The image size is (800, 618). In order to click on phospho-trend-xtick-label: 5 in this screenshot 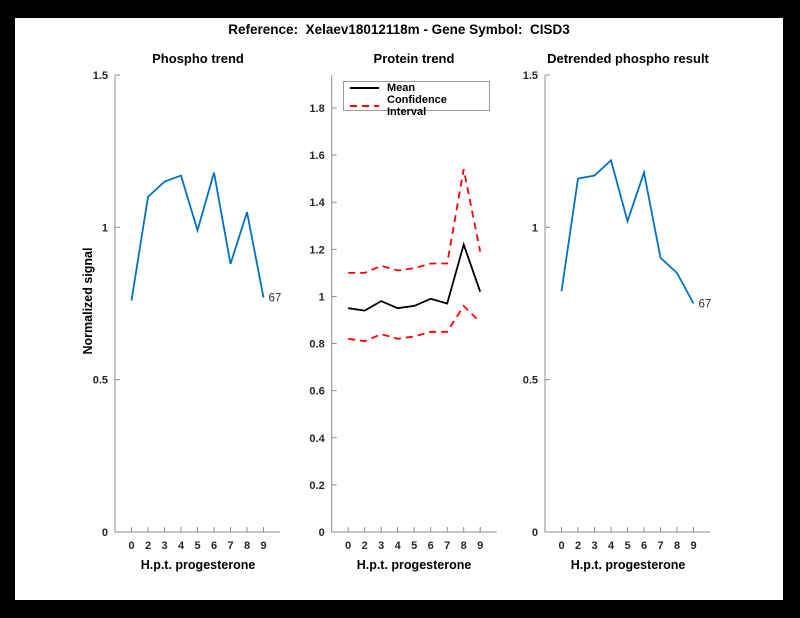, I will do `click(197, 546)`.